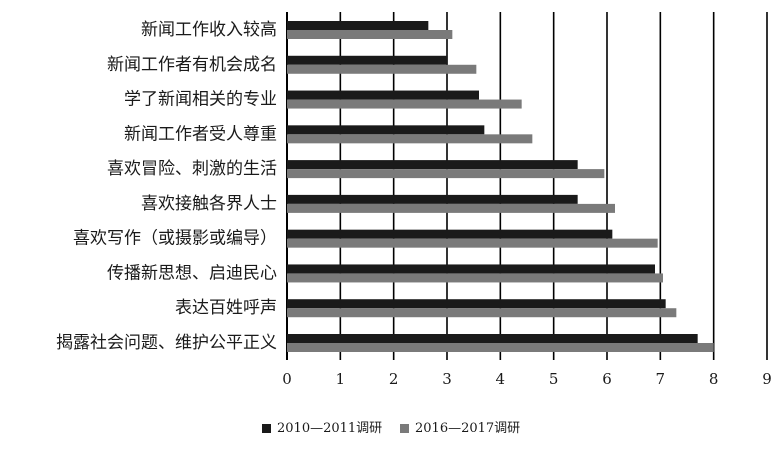  What do you see at coordinates (527, 379) in the screenshot?
I see `x-tick-labels: 0 1 2 3 4 5 6 7 8 9` at bounding box center [527, 379].